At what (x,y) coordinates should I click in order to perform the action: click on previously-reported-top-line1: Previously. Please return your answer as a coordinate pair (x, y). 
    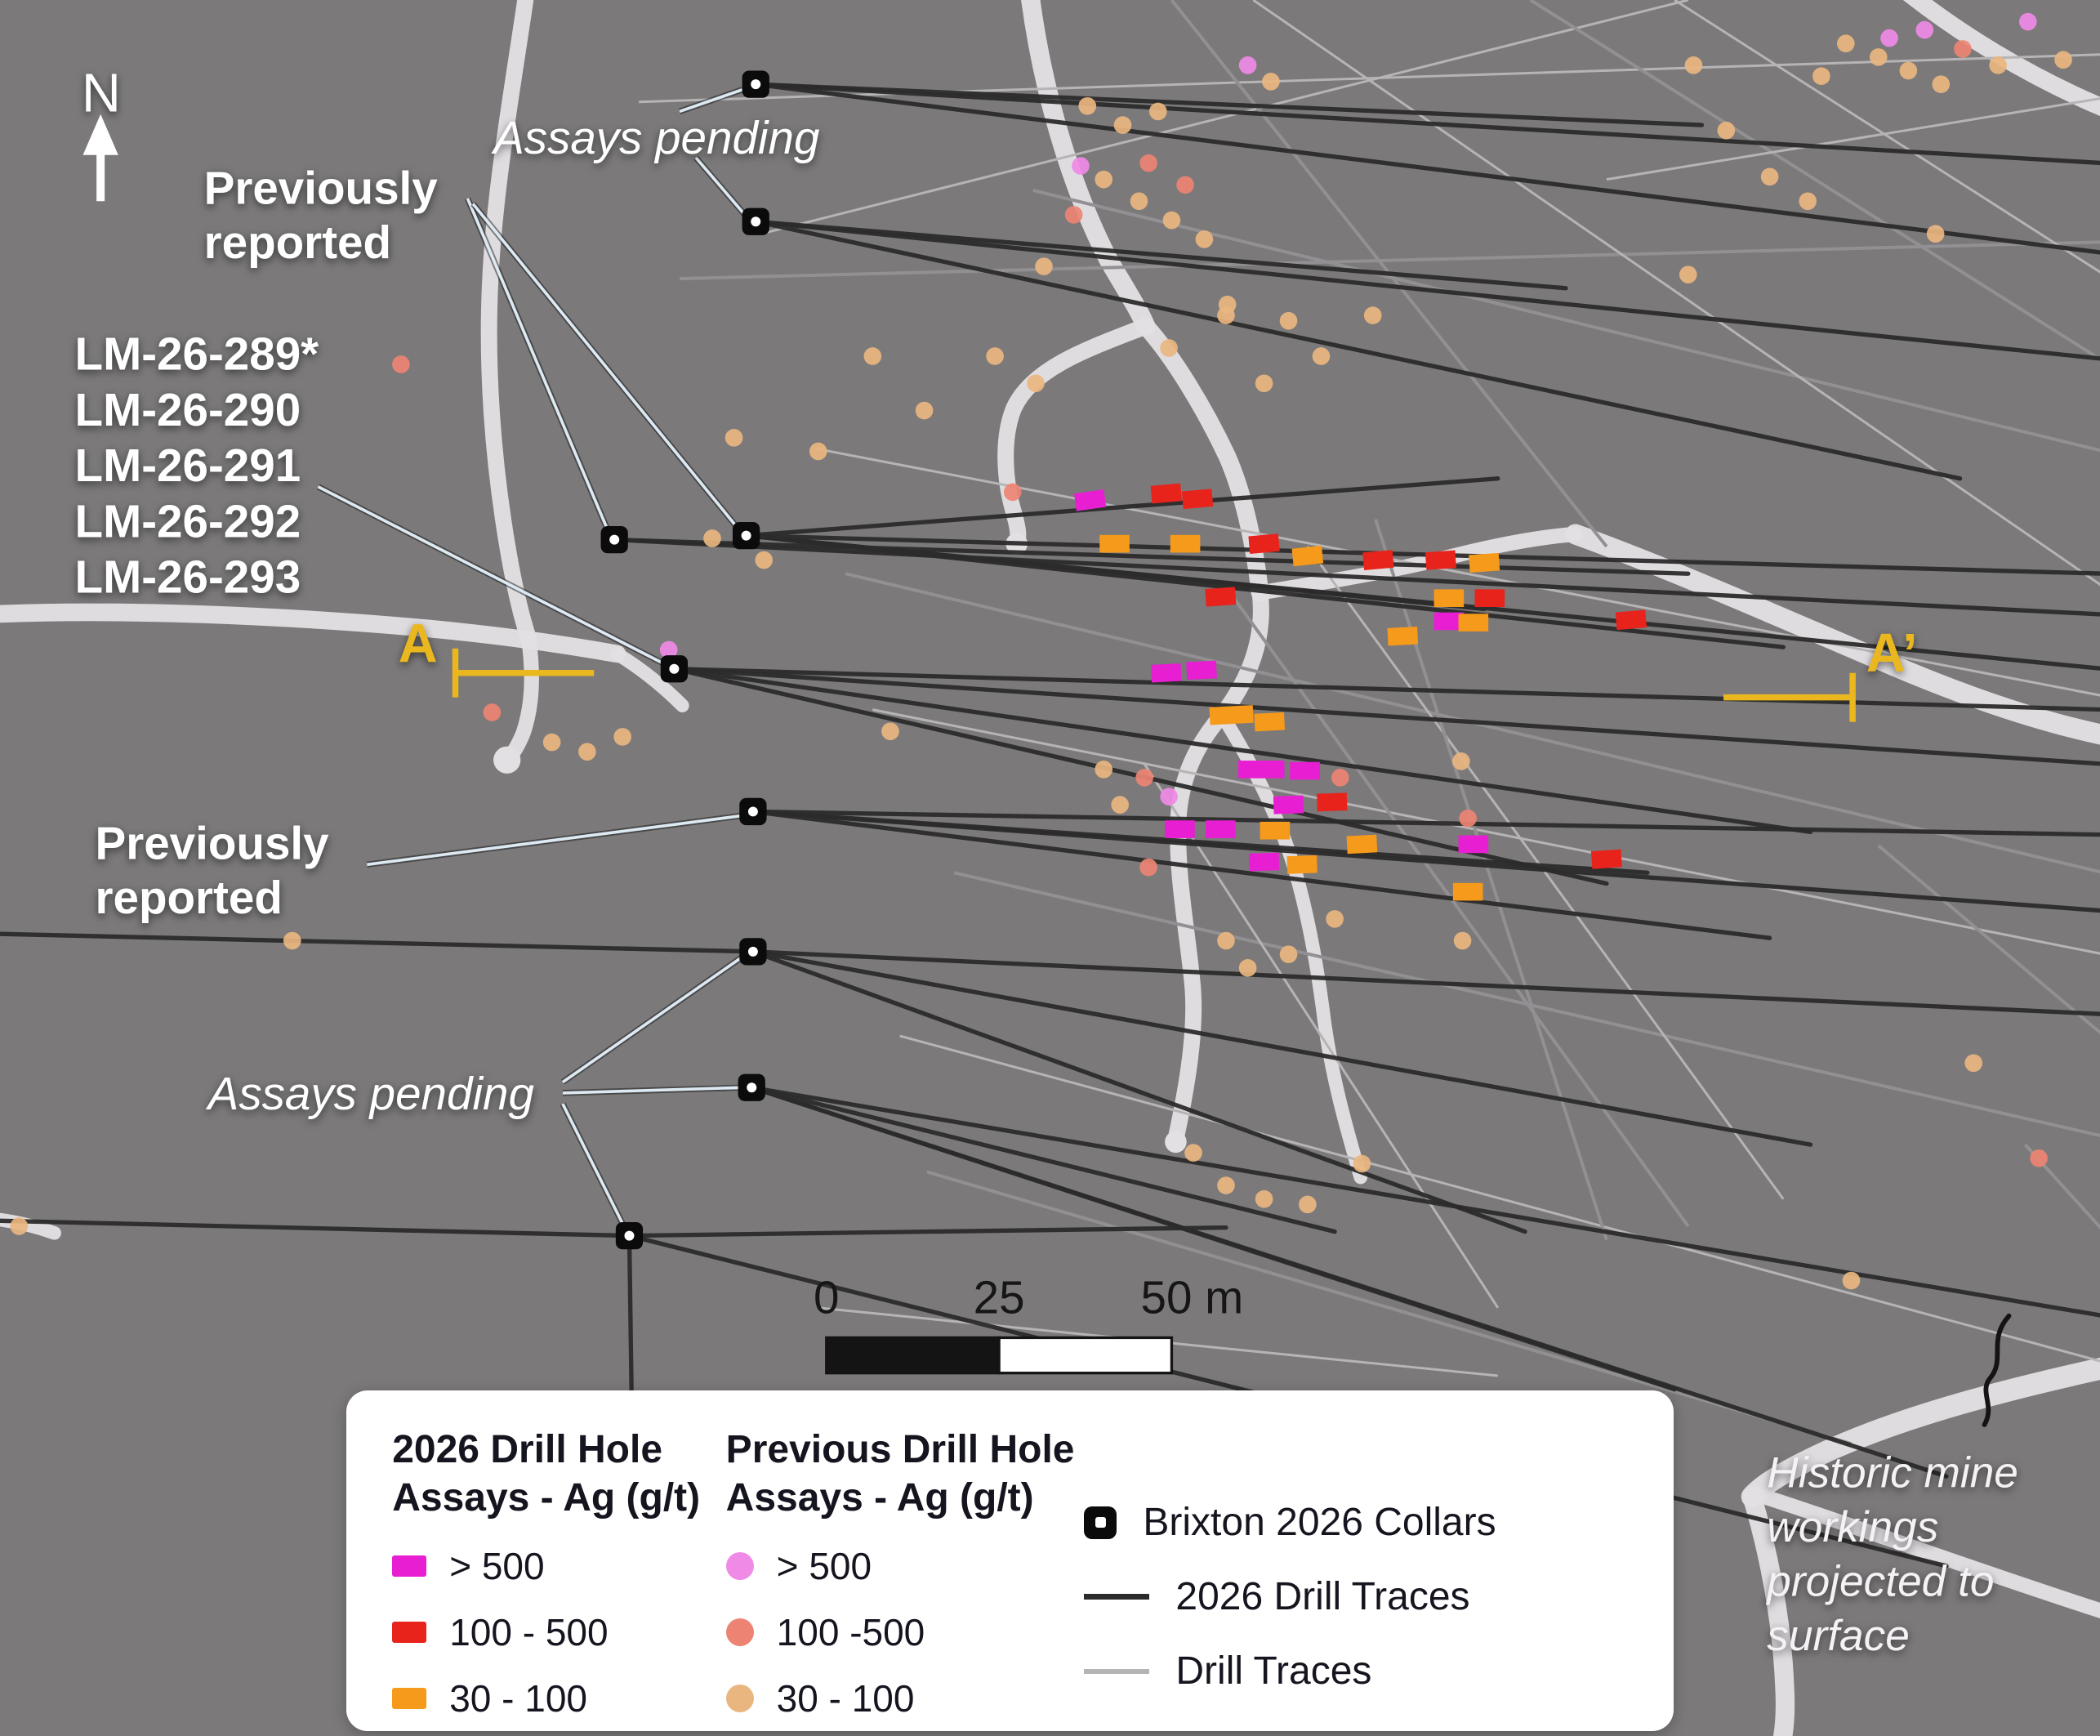
    Looking at the image, I should click on (321, 188).